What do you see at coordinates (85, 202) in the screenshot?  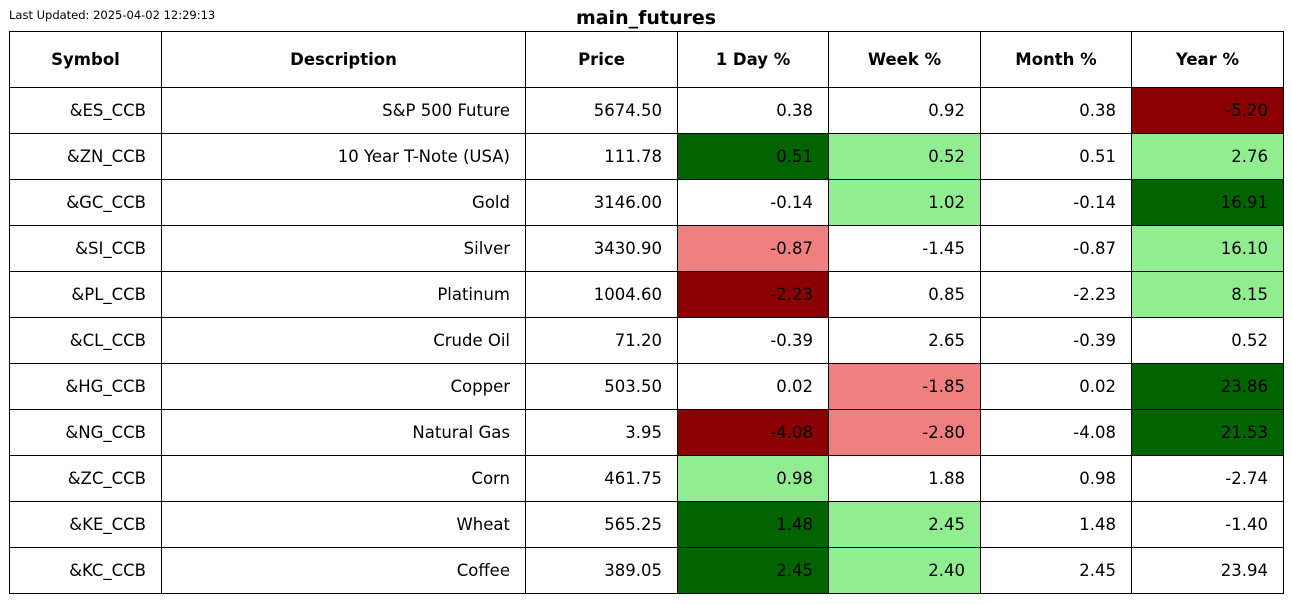 I see `symbol-cell: &GC_CCB` at bounding box center [85, 202].